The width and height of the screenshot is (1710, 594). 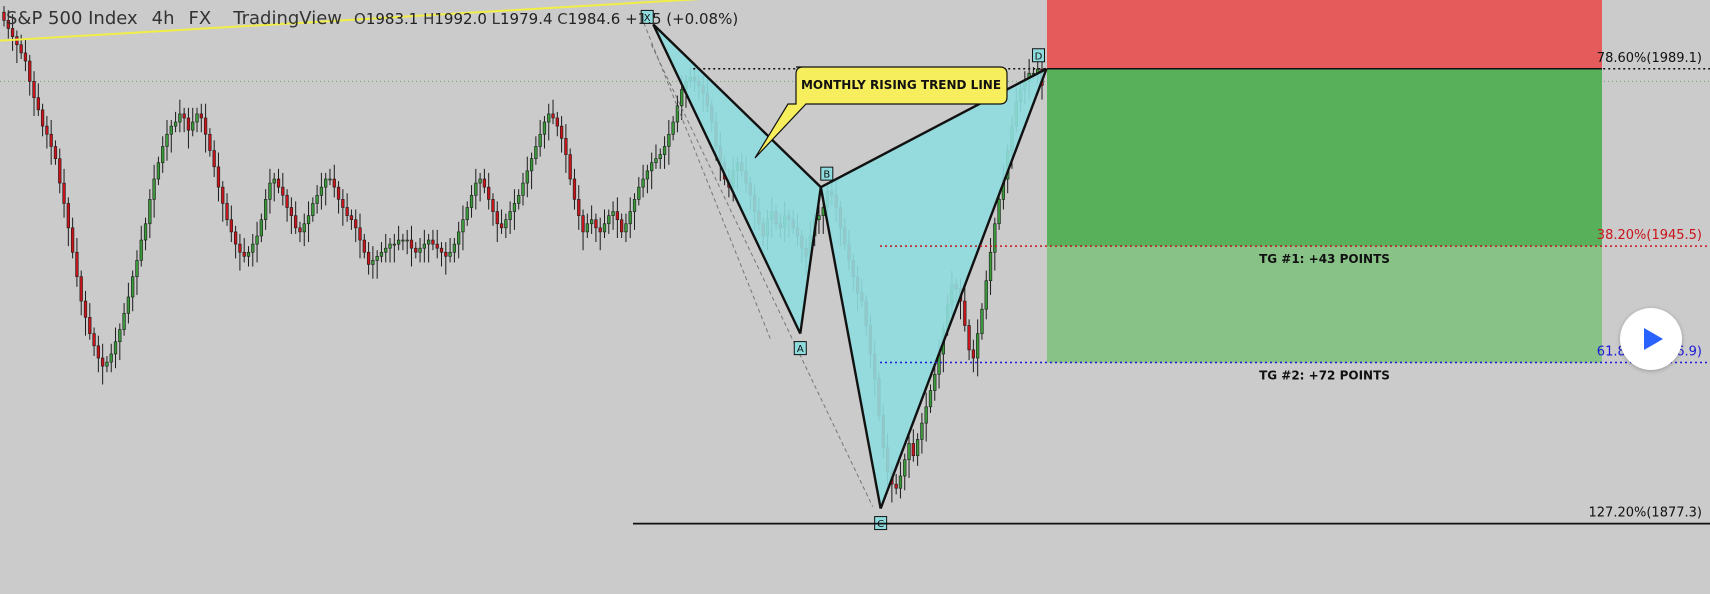 What do you see at coordinates (1649, 58) in the screenshot?
I see `fib-label: 78.60%(1989.1)` at bounding box center [1649, 58].